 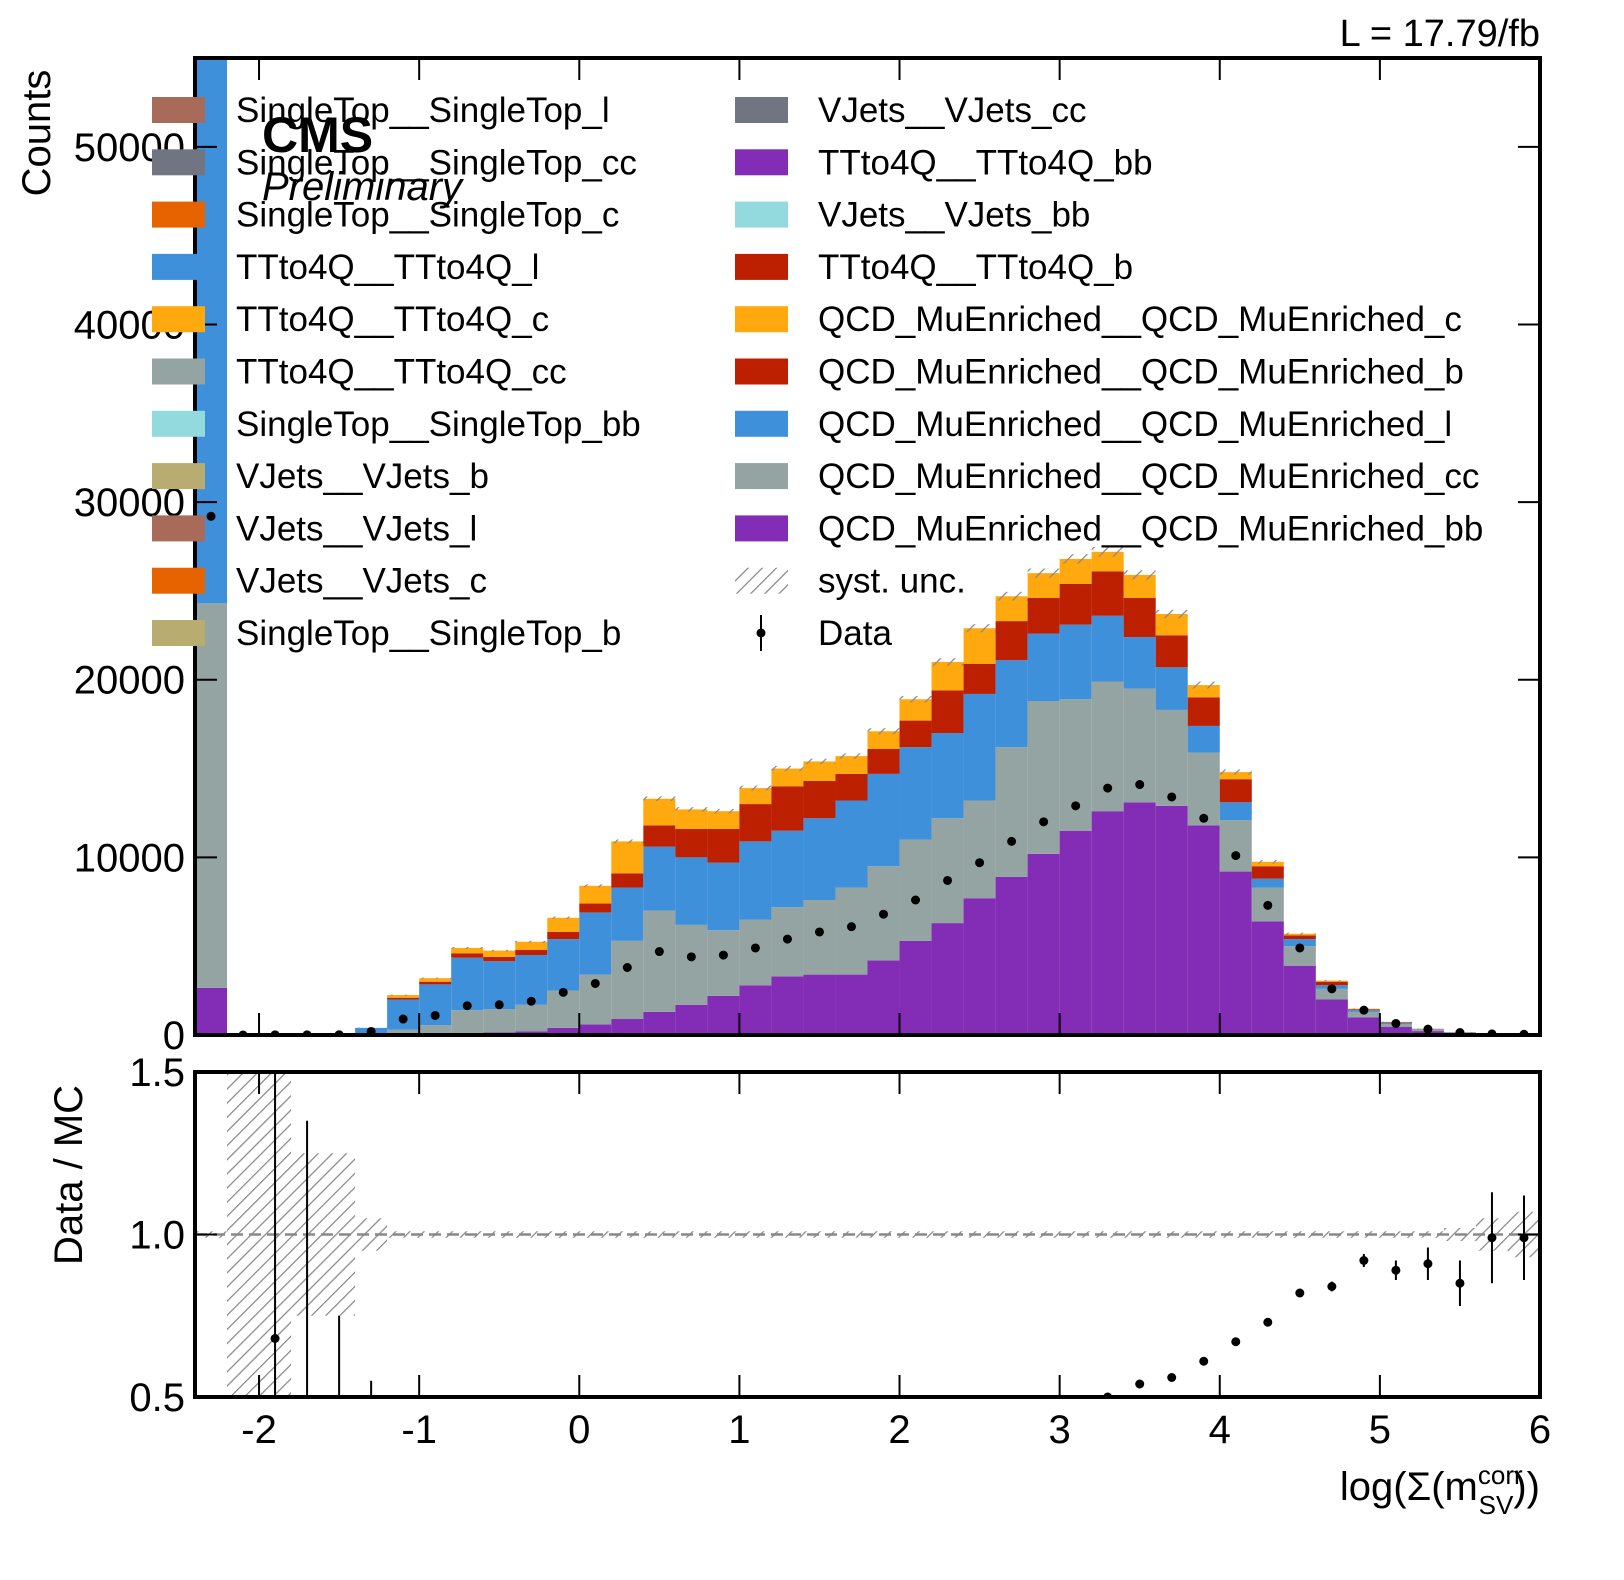 I want to click on legend-label: QCD_MuEnriched__QCD_MuEnriched_bb, so click(x=1150, y=528).